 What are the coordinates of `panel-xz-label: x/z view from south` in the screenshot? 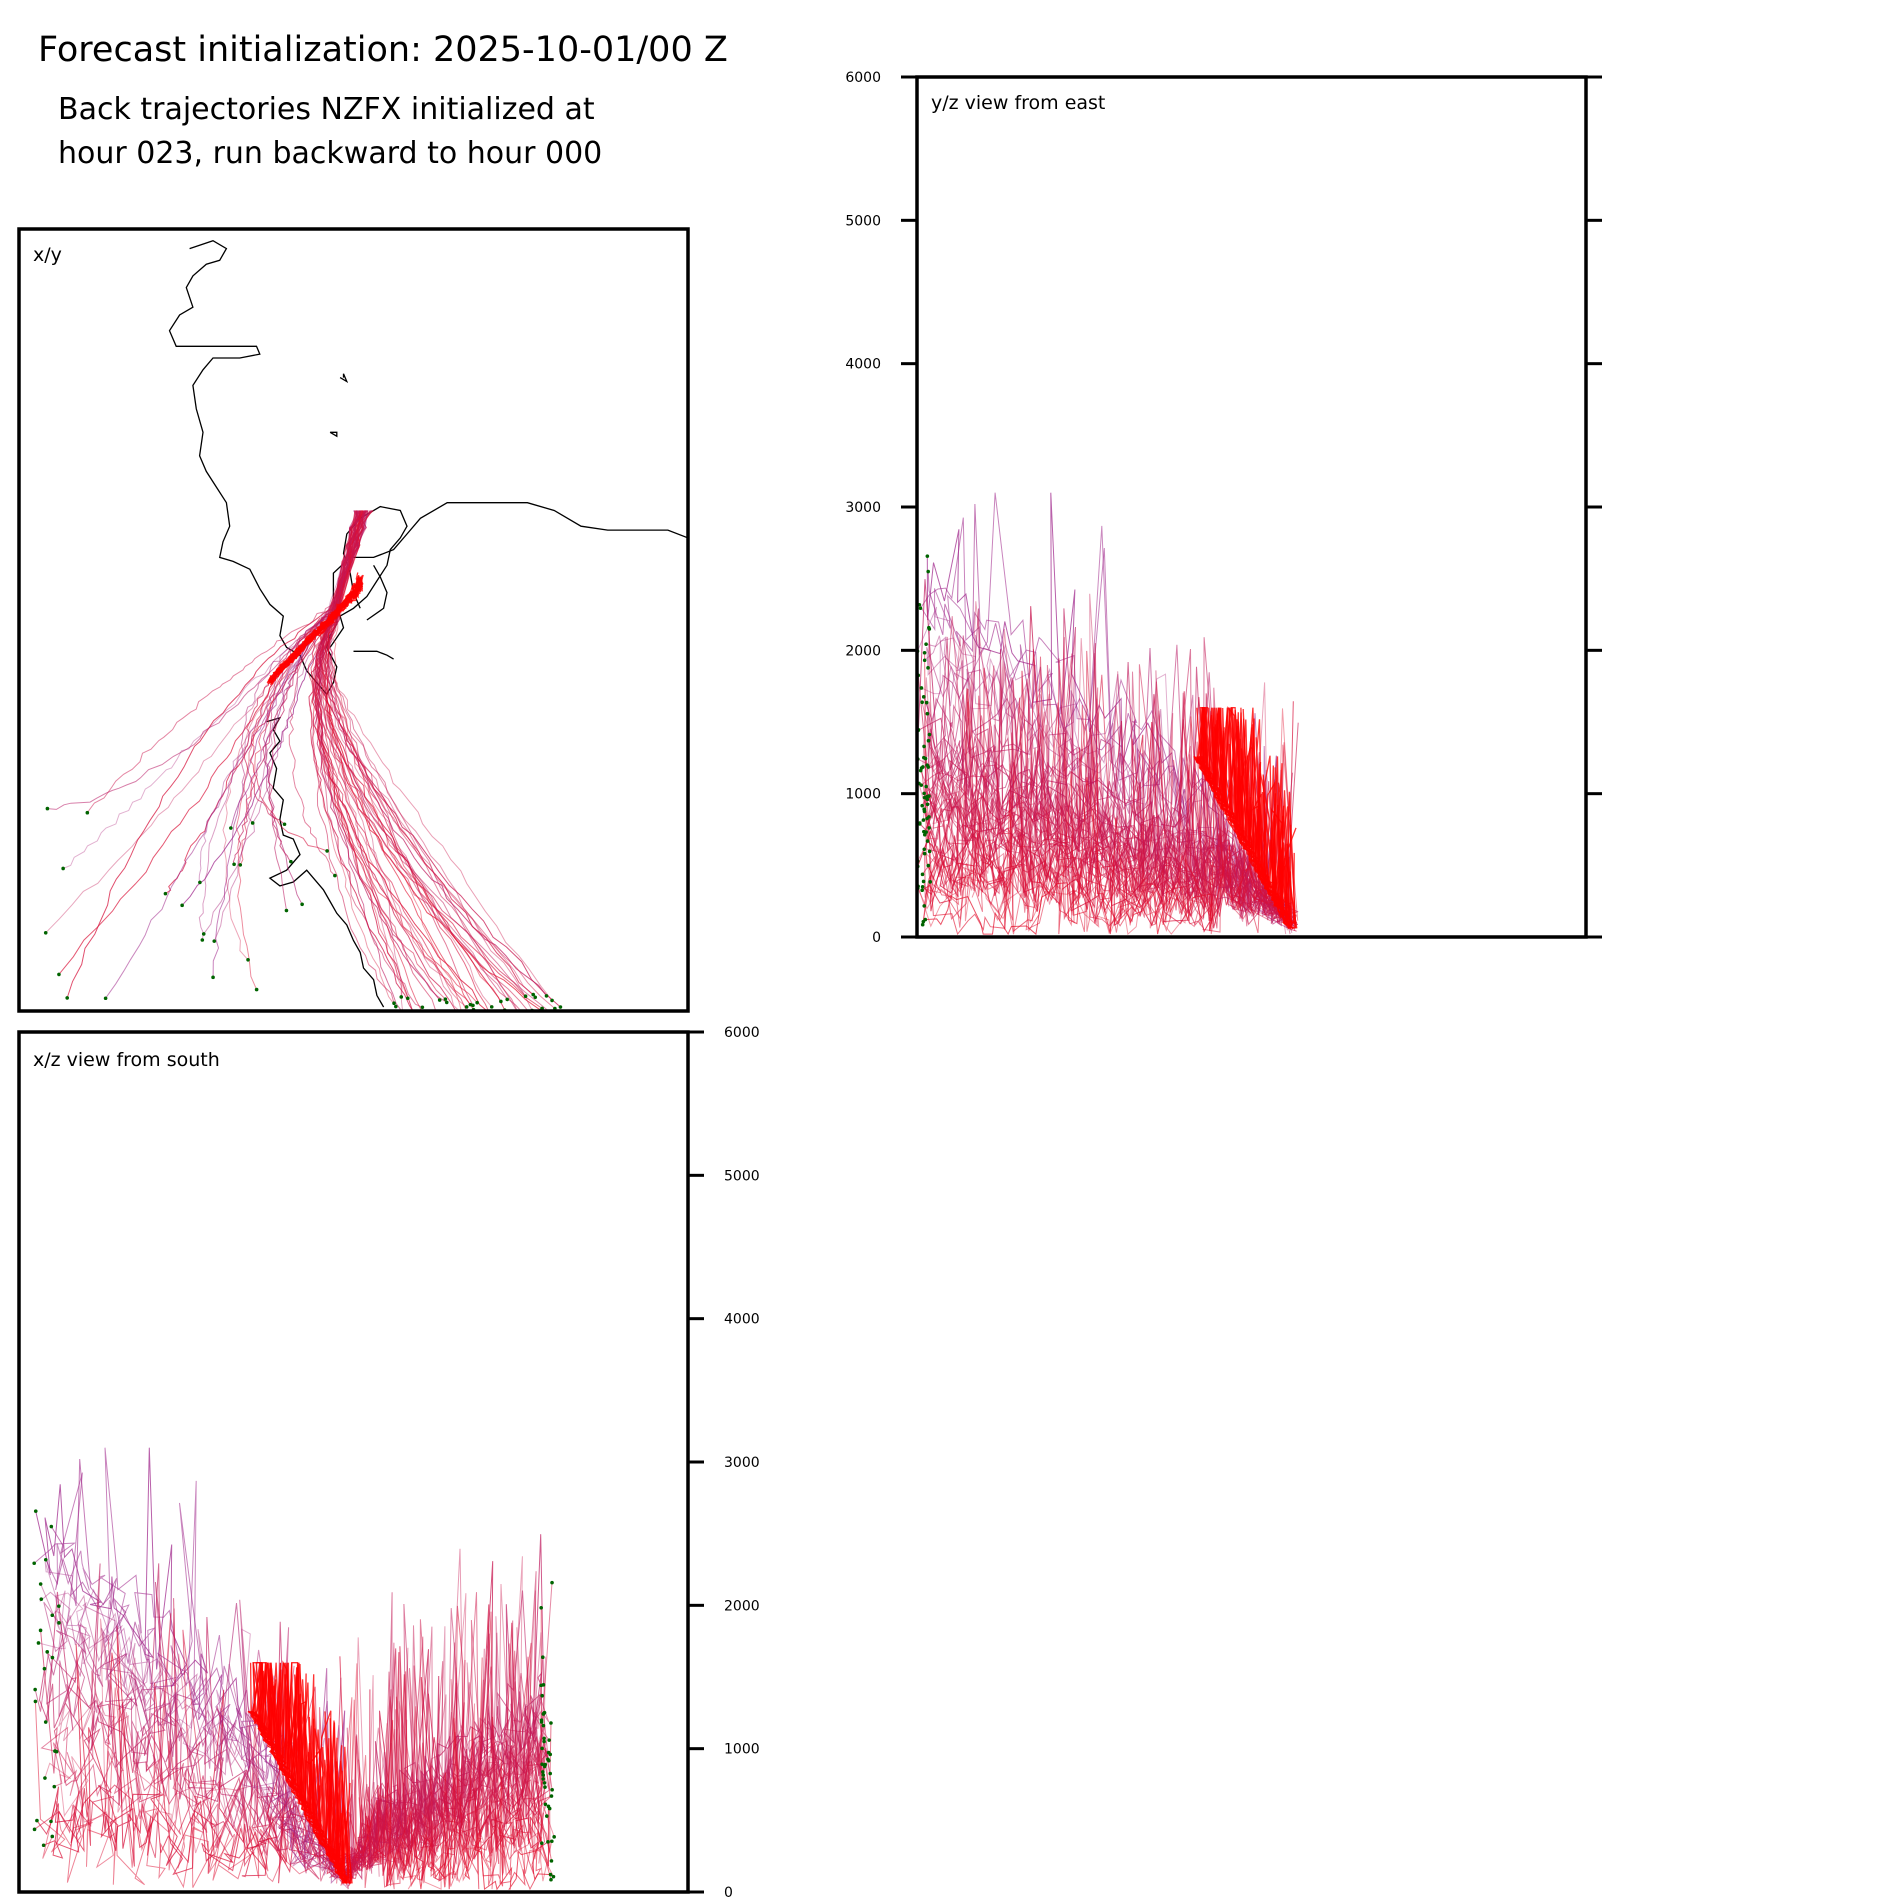 It's located at (126, 1060).